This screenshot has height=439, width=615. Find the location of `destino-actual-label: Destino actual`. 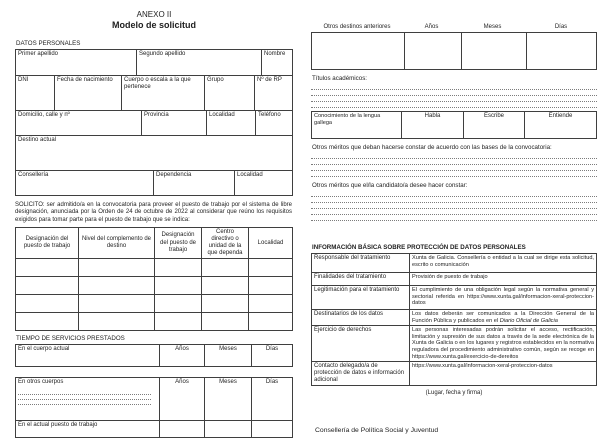

destino-actual-label: Destino actual is located at coordinates (37, 140).